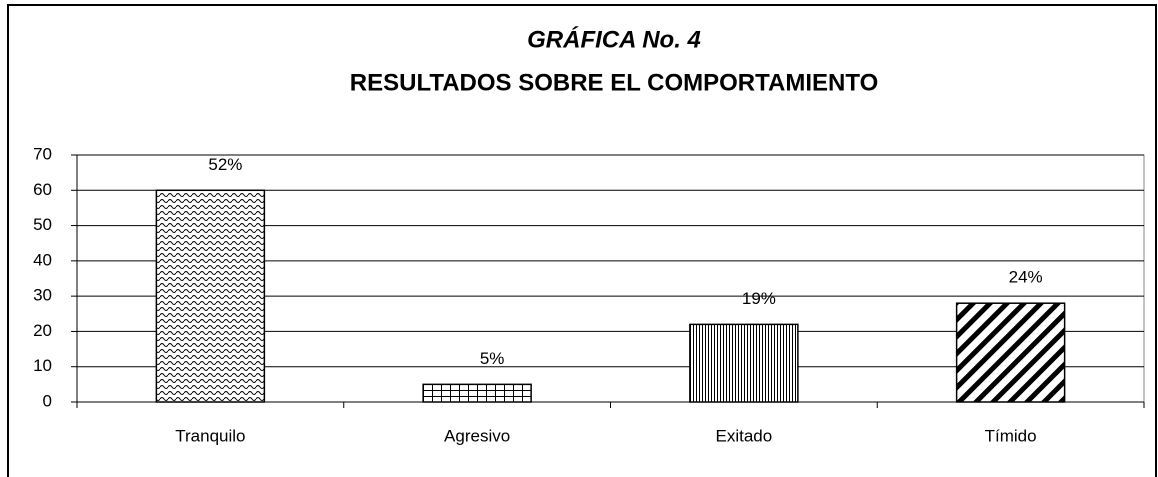  I want to click on y-tick-label: 40, so click(42, 259).